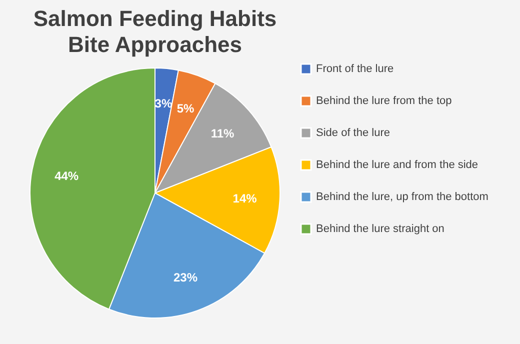  What do you see at coordinates (355, 69) in the screenshot?
I see `legend-label: Front of the lure` at bounding box center [355, 69].